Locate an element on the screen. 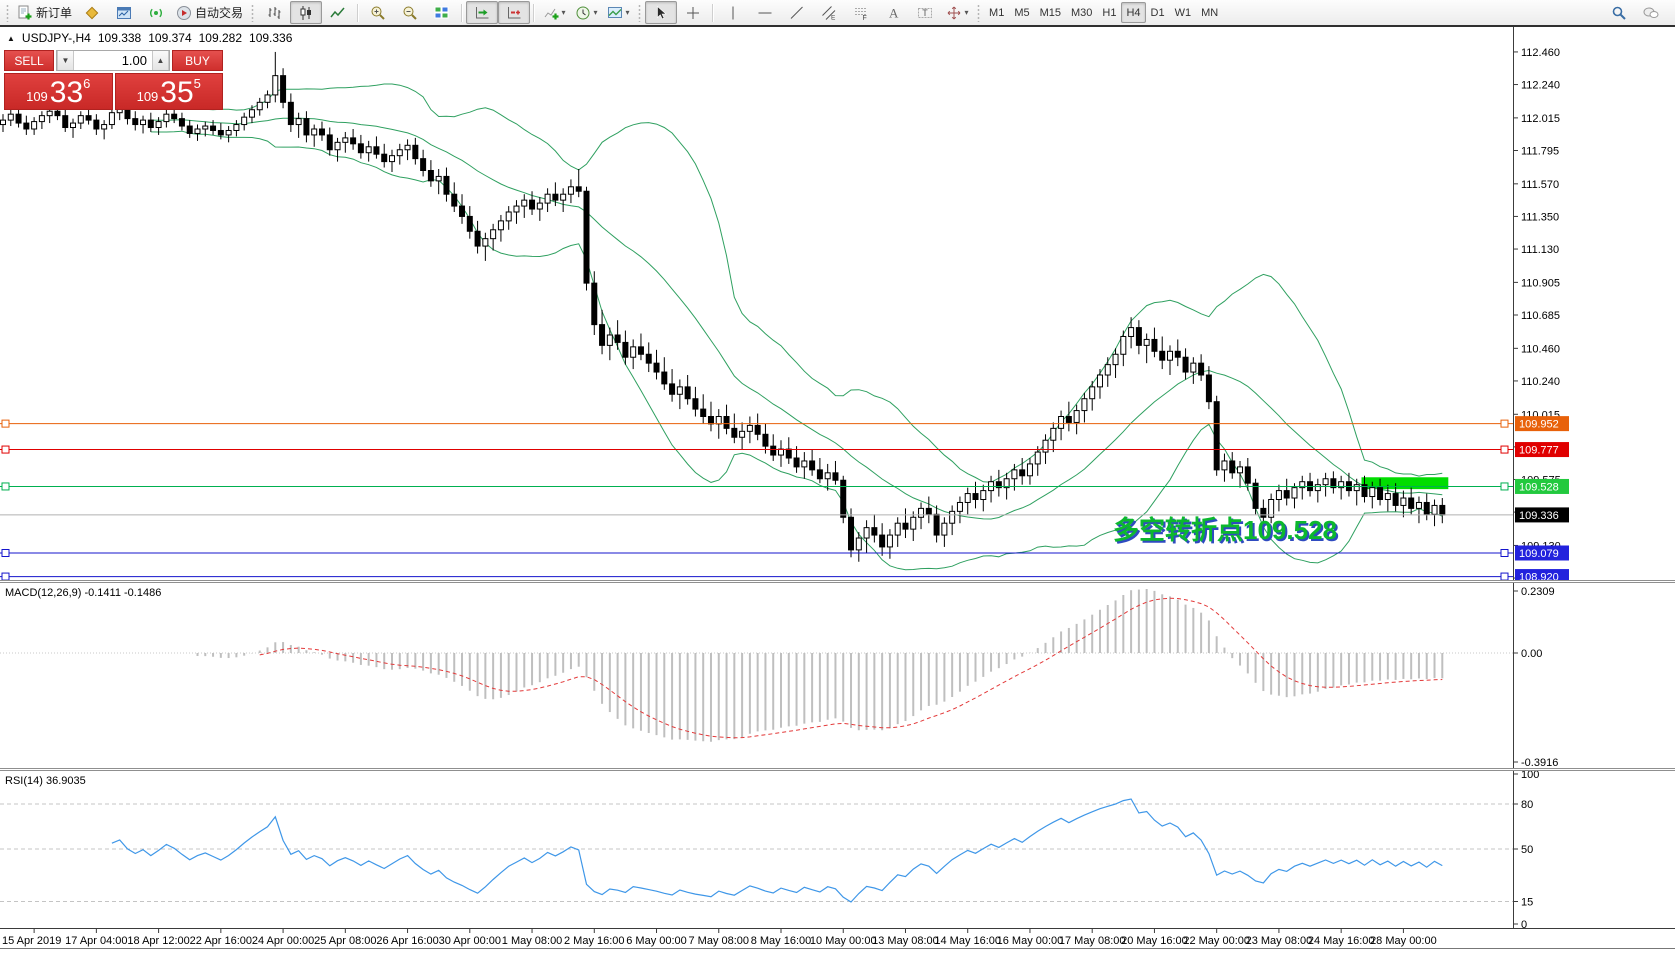  trendline-icon is located at coordinates (796, 12).